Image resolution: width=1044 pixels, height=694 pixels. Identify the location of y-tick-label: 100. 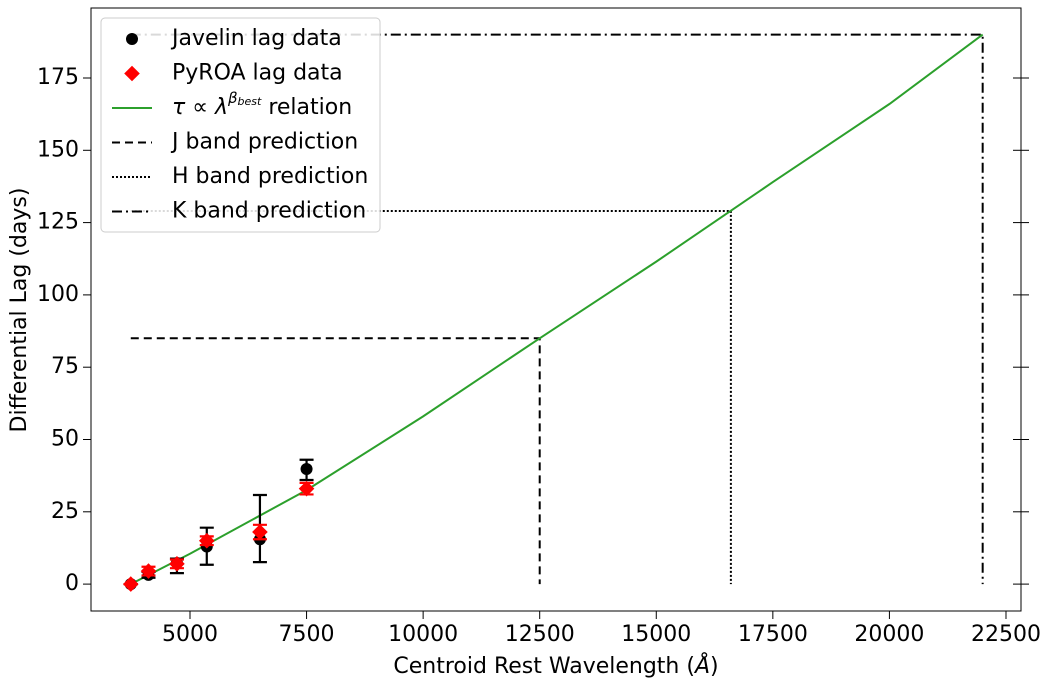
(58, 294).